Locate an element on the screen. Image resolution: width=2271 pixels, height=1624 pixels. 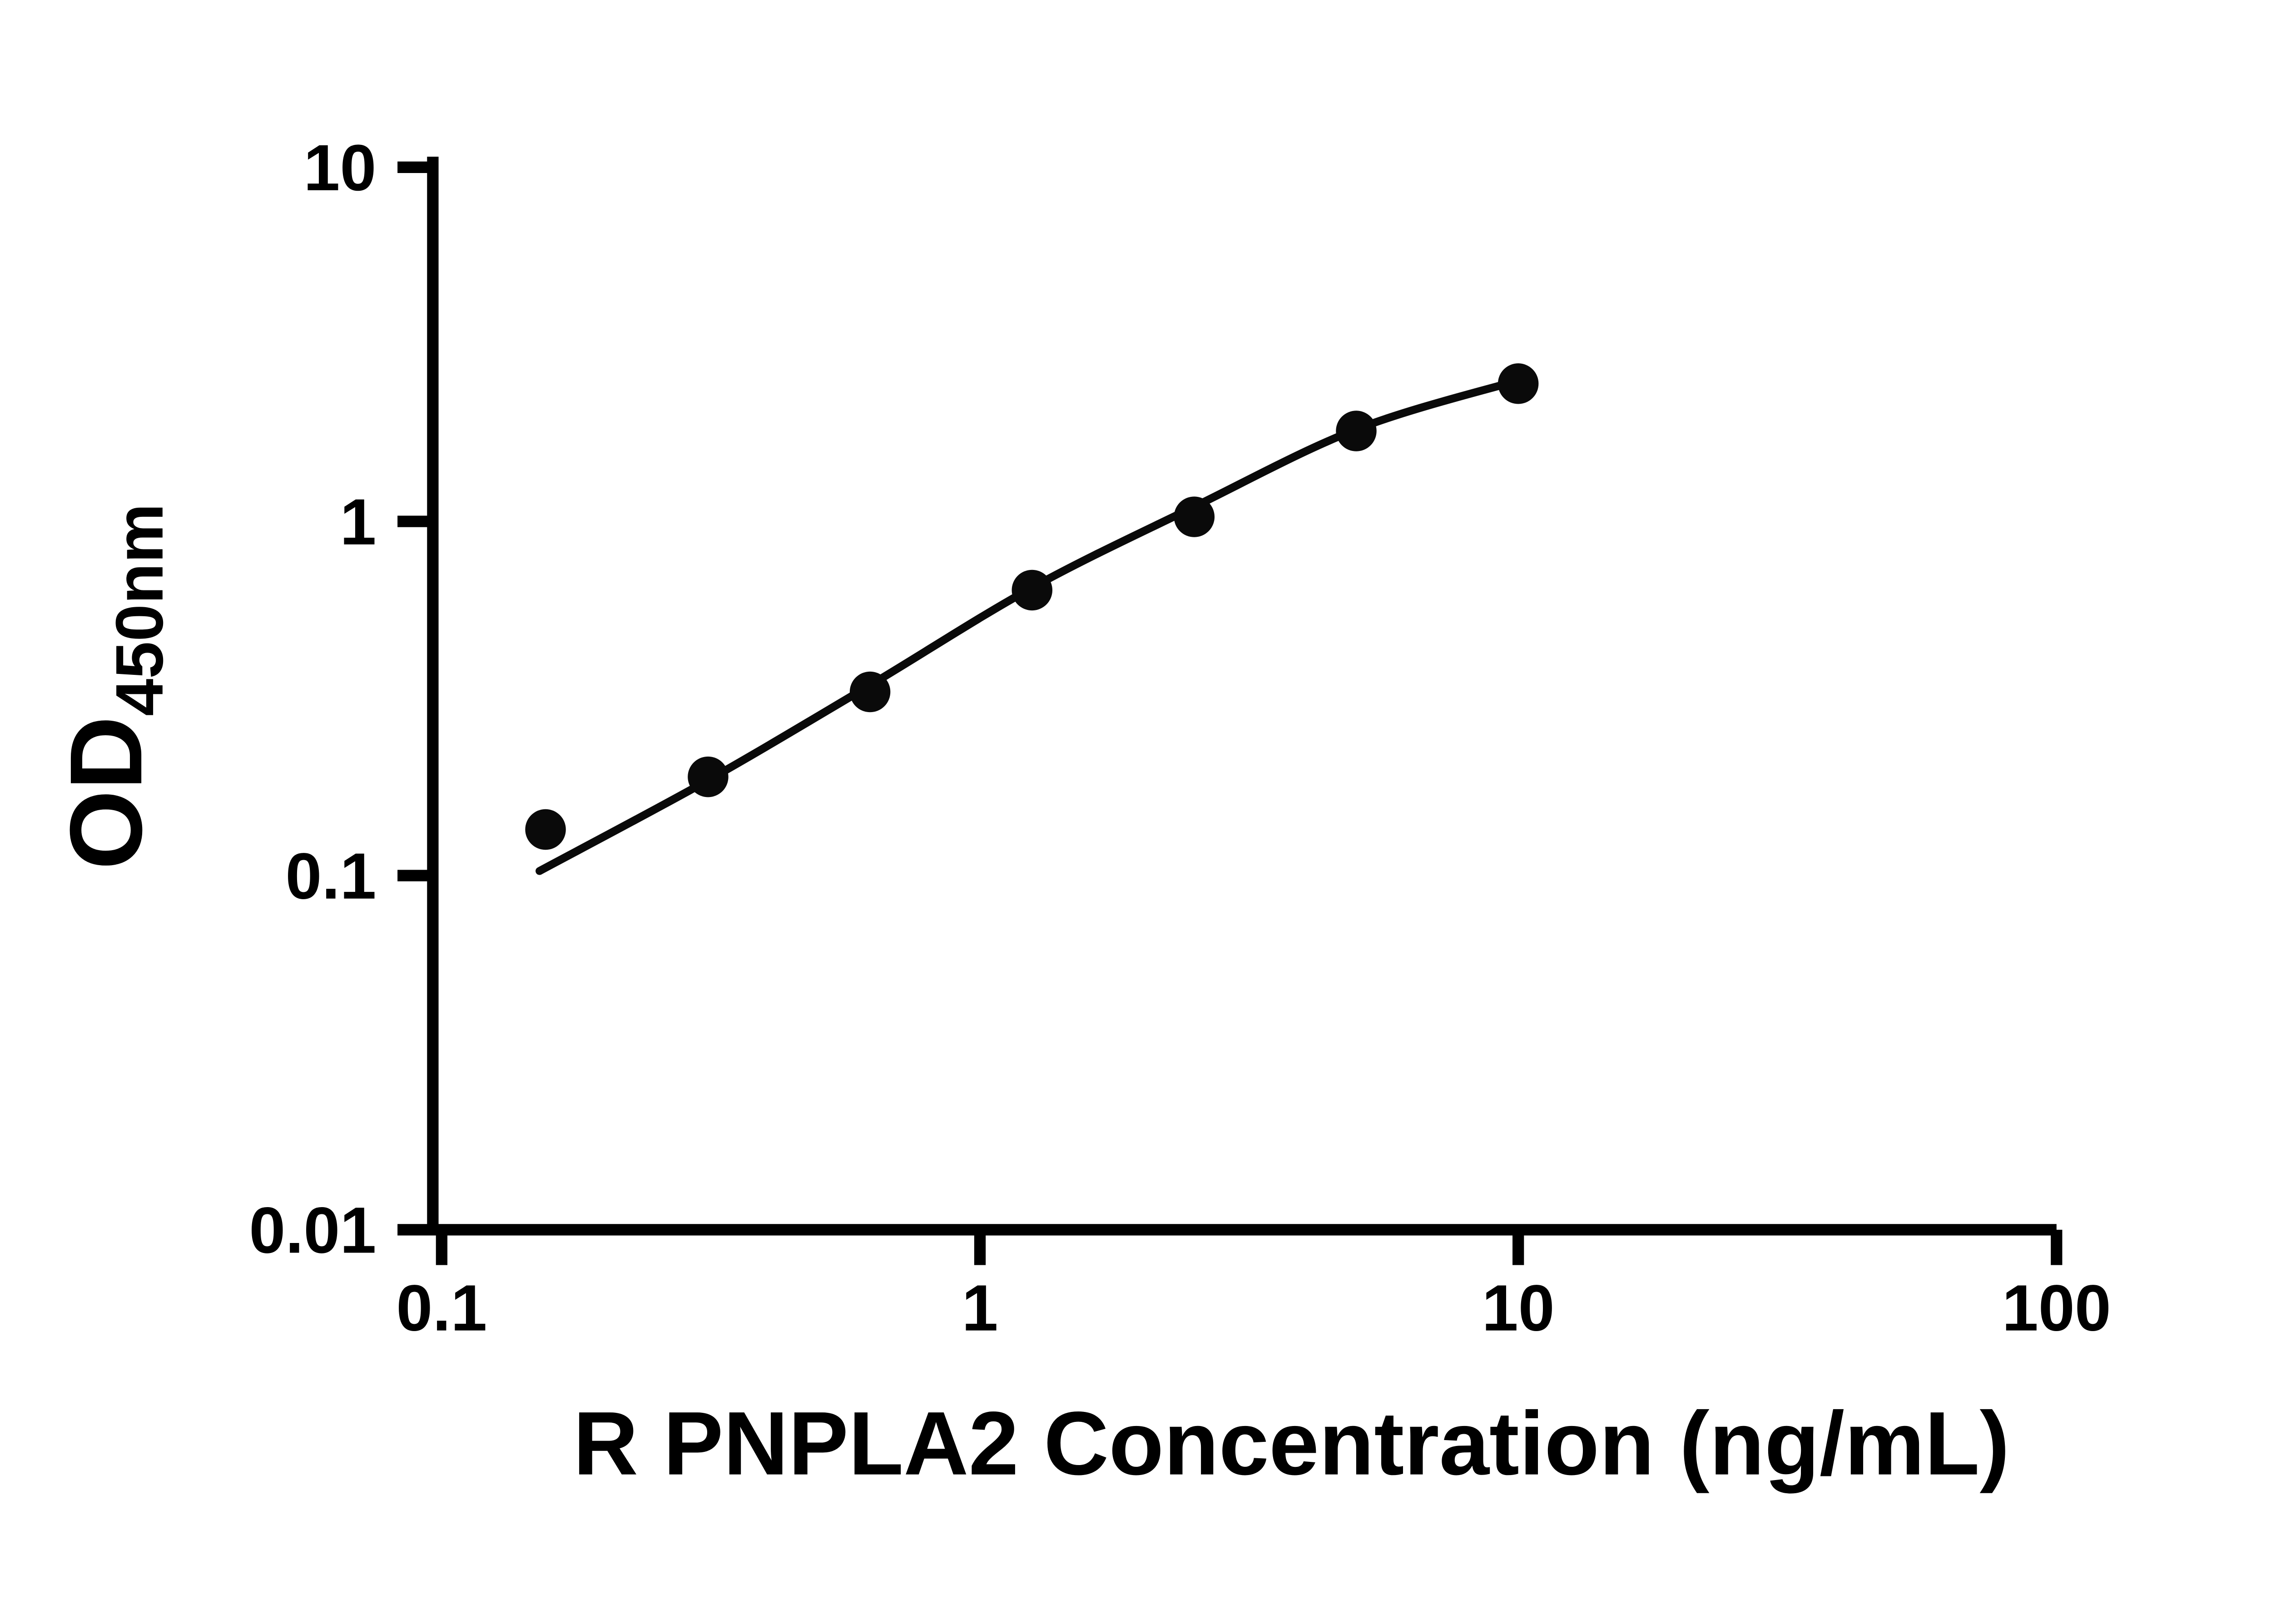
y-tick-label: 0.01 is located at coordinates (312, 1230).